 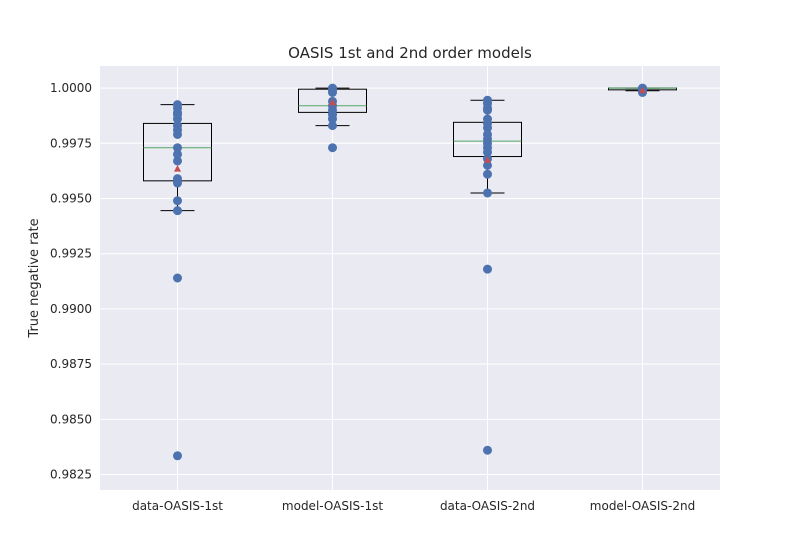 What do you see at coordinates (71, 309) in the screenshot?
I see `y-tick-label: 0.9900` at bounding box center [71, 309].